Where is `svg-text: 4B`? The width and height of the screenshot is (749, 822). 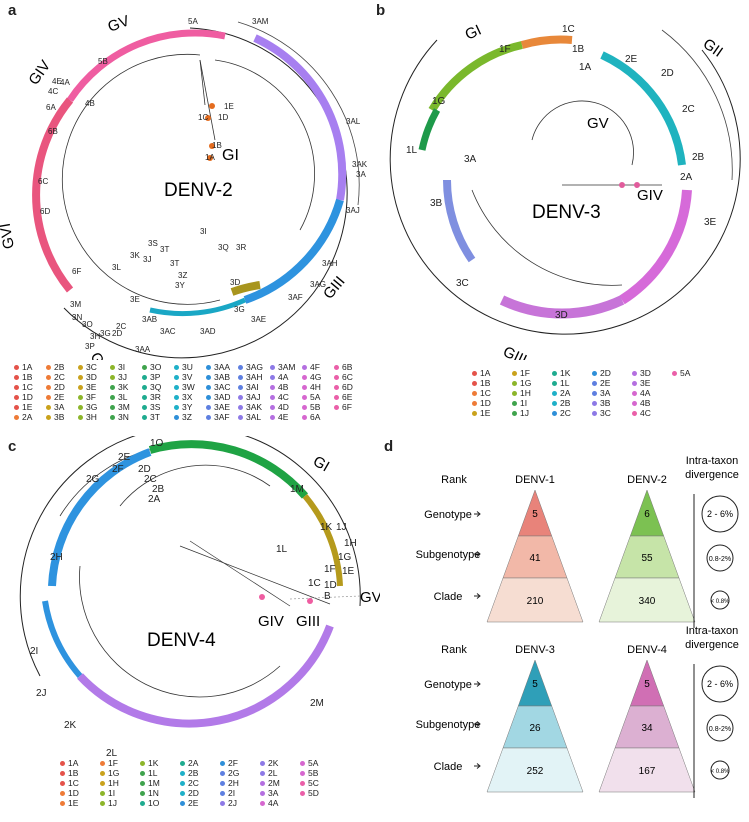 svg-text: 4B is located at coordinates (90, 103).